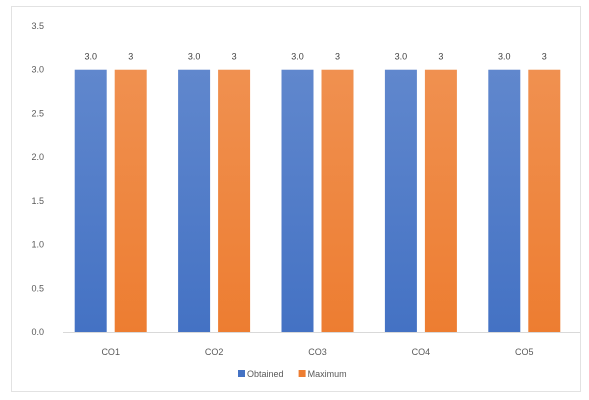 This screenshot has width=589, height=400. I want to click on legend-swatch-obtained, so click(241, 373).